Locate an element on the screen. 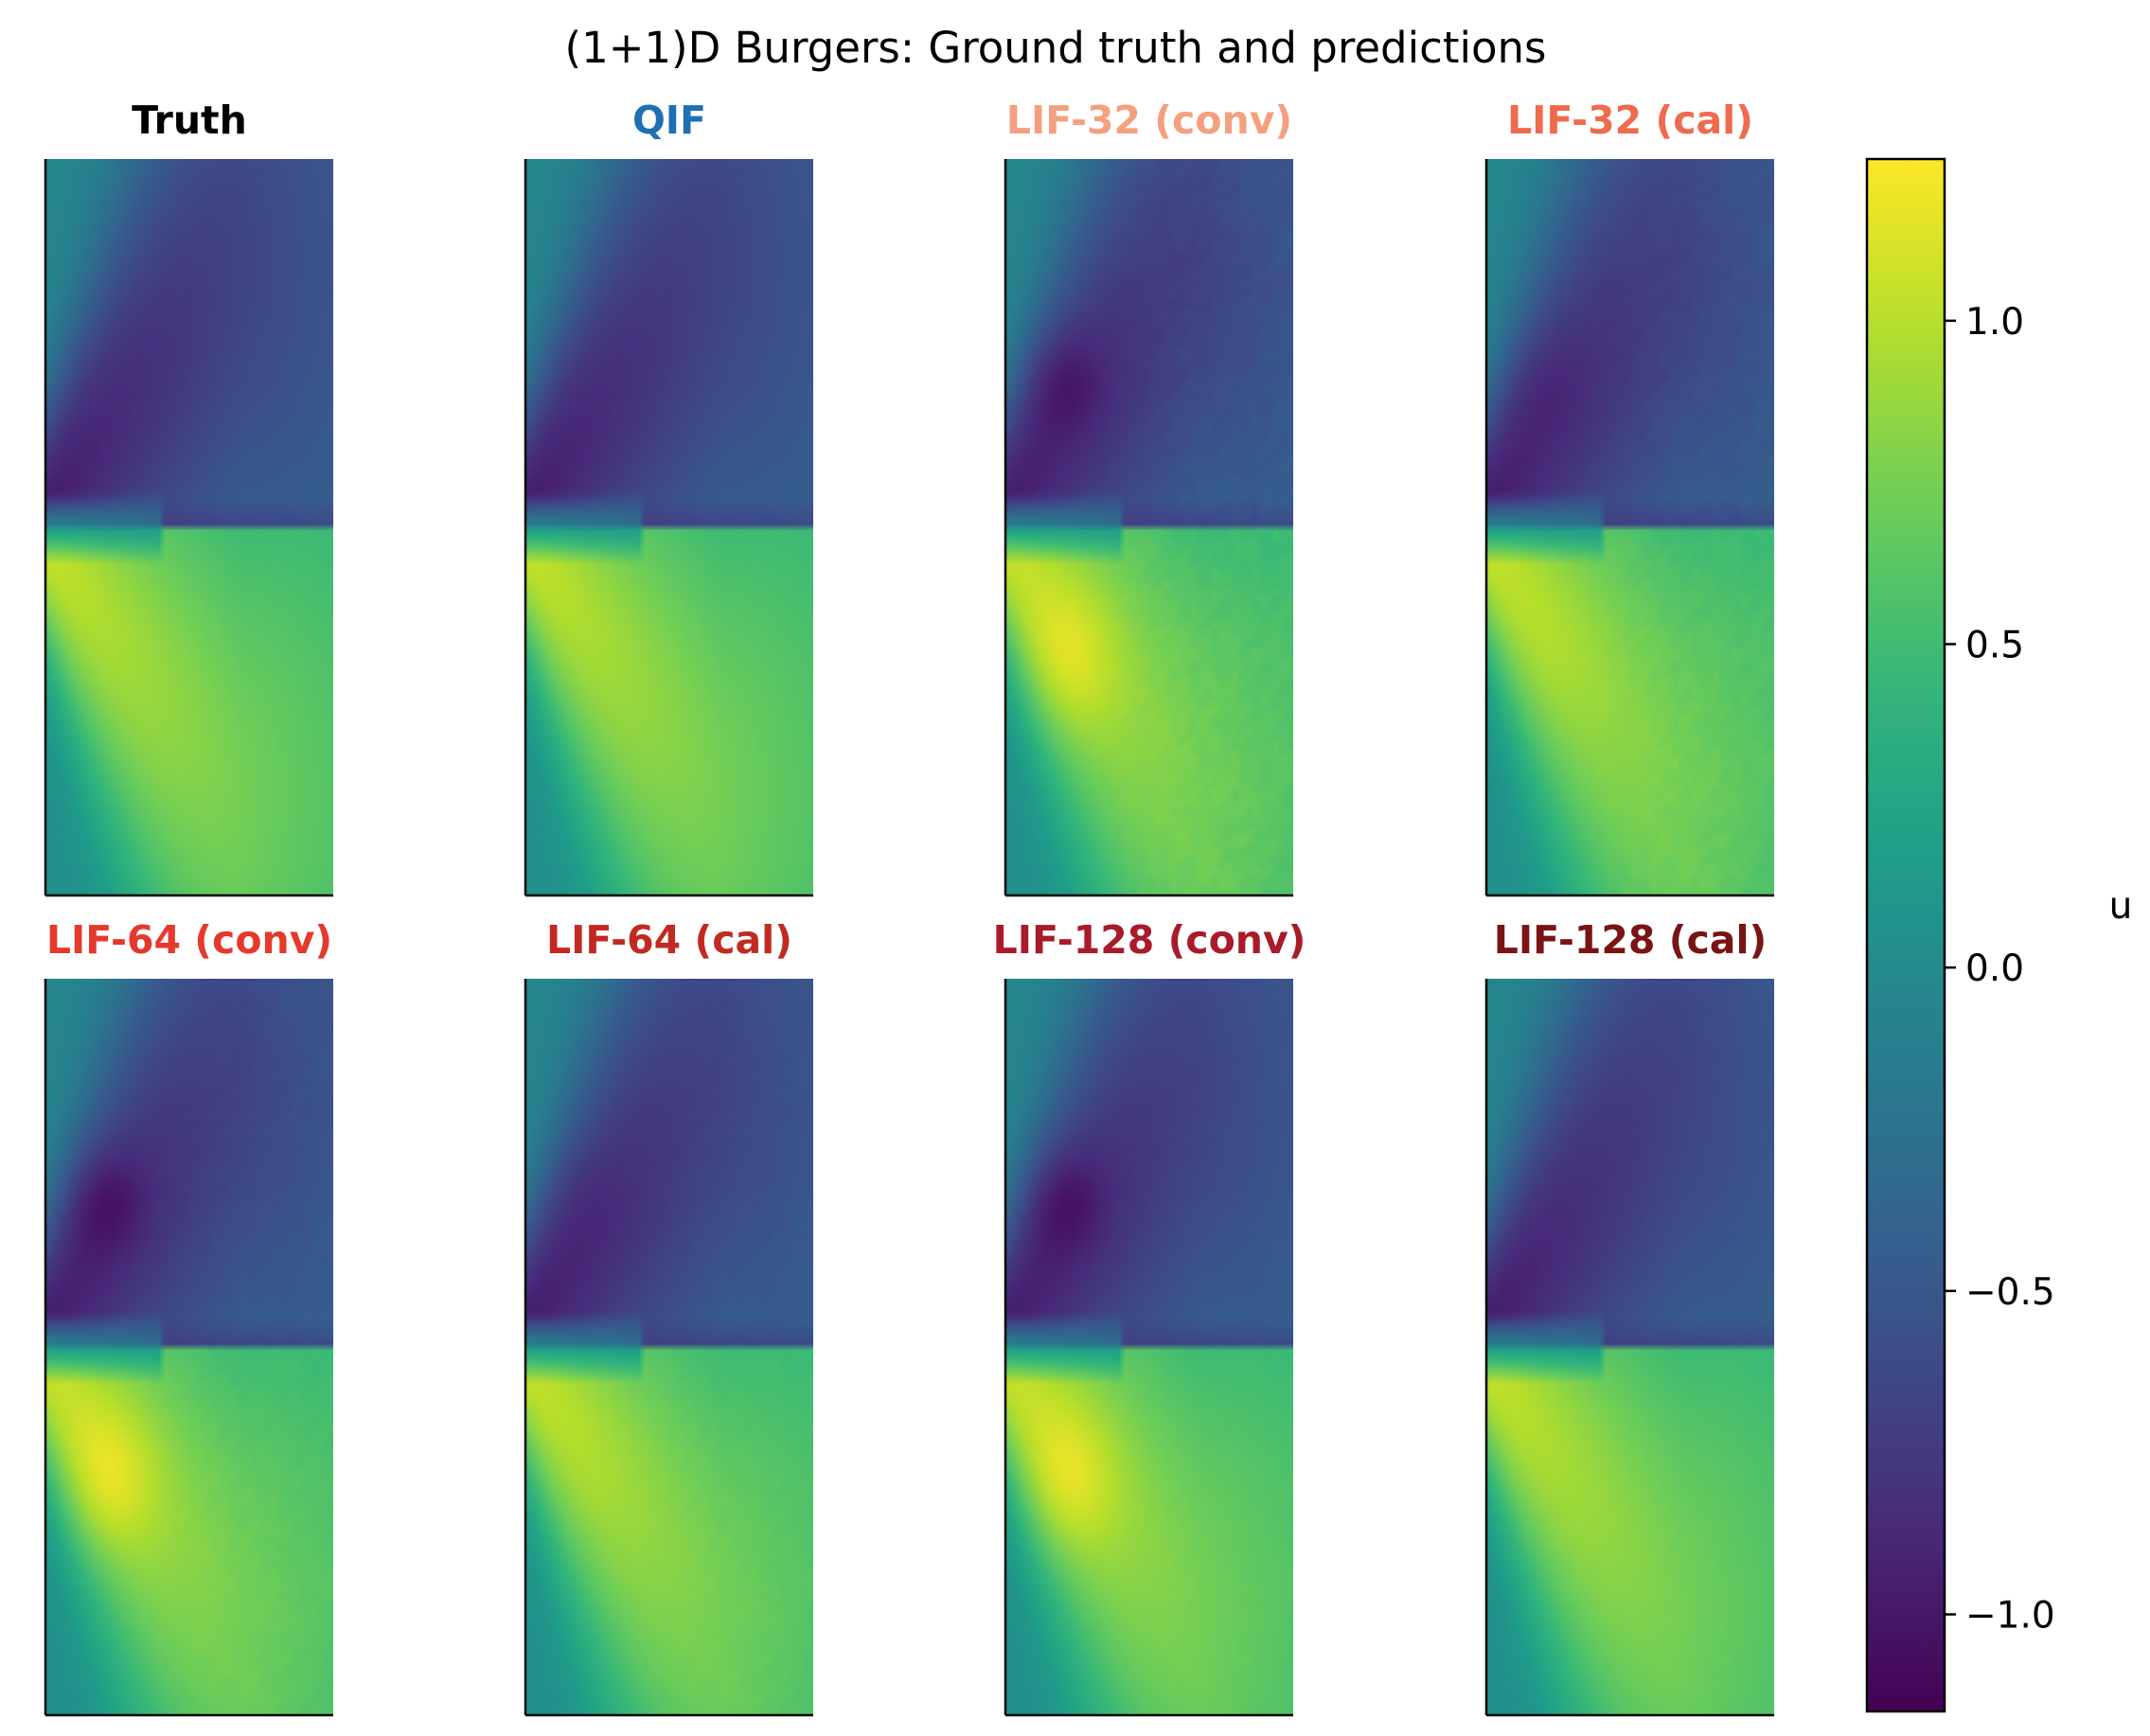 This screenshot has width=2150, height=1736. panel-2: LIF-32 (conv) is located at coordinates (1148, 497).